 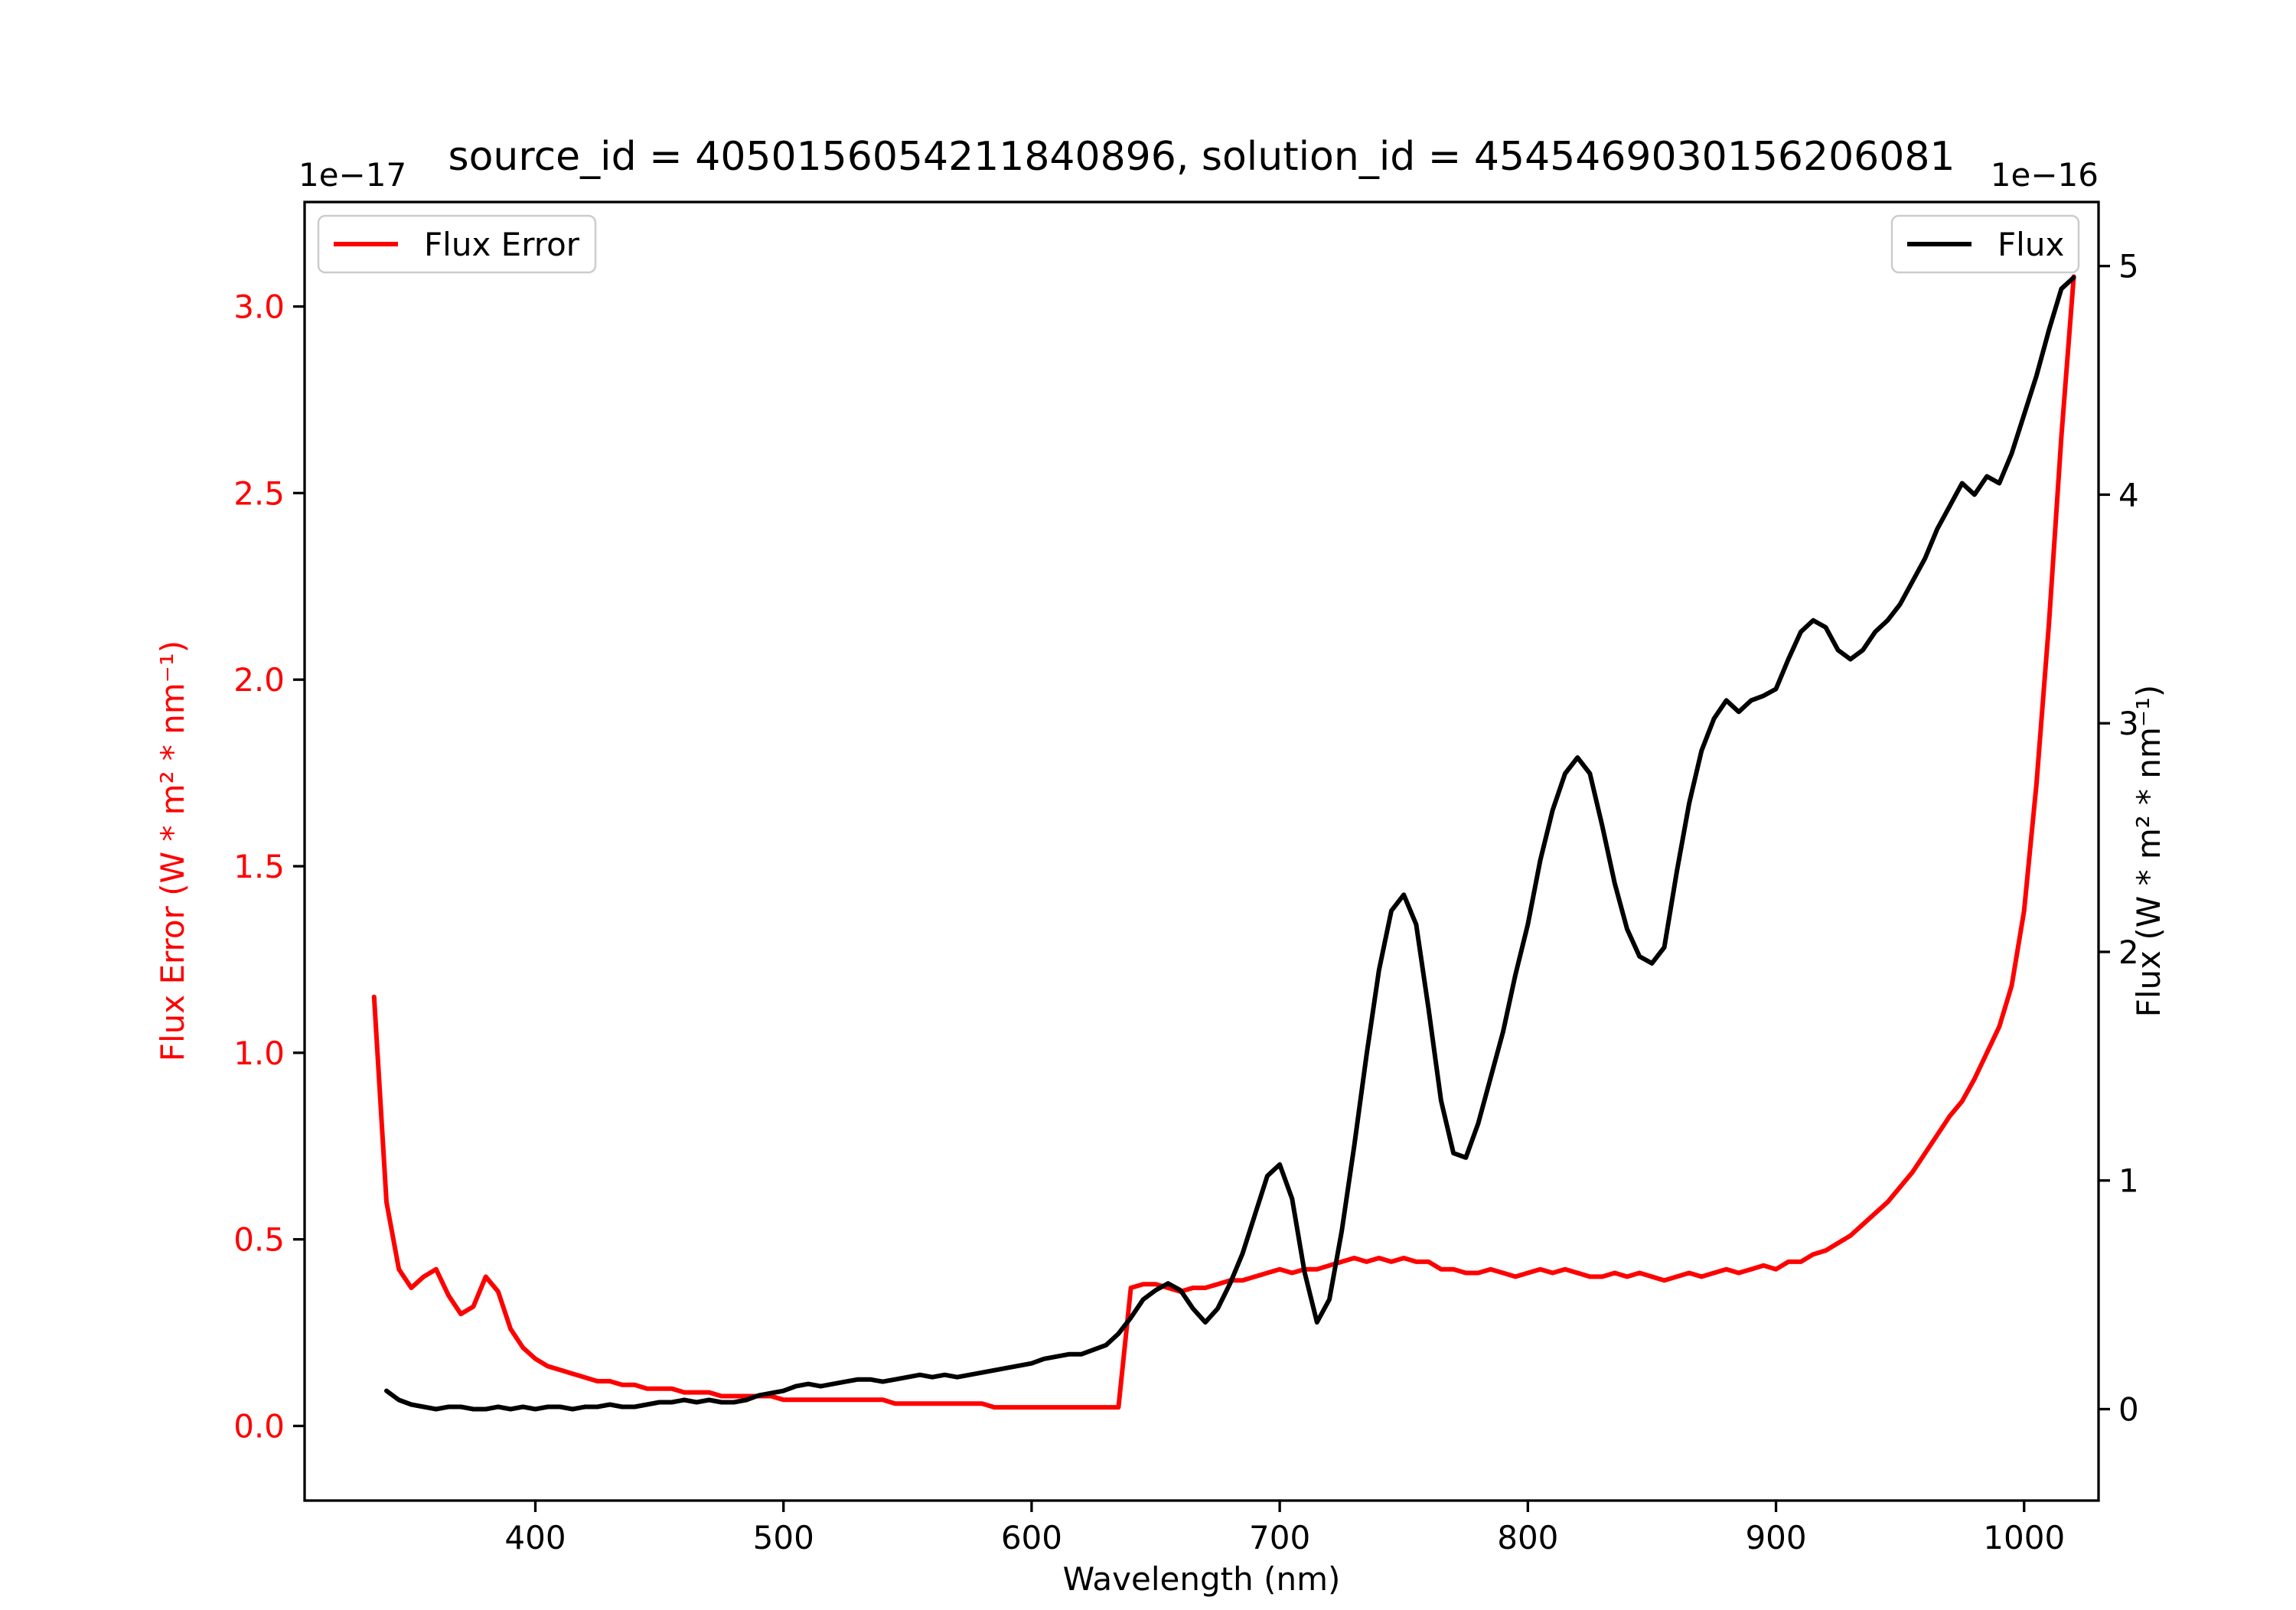 I want to click on x-axis-tick-label: 700, so click(x=1279, y=1538).